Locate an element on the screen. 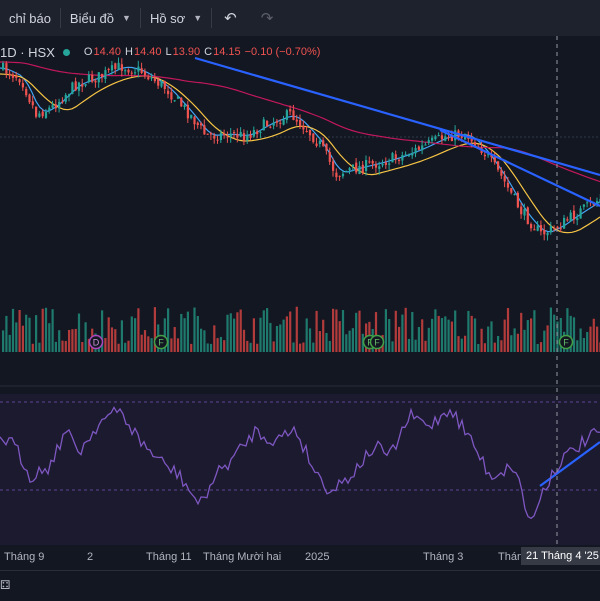  indicators-label: chỉ báo is located at coordinates (30, 18).